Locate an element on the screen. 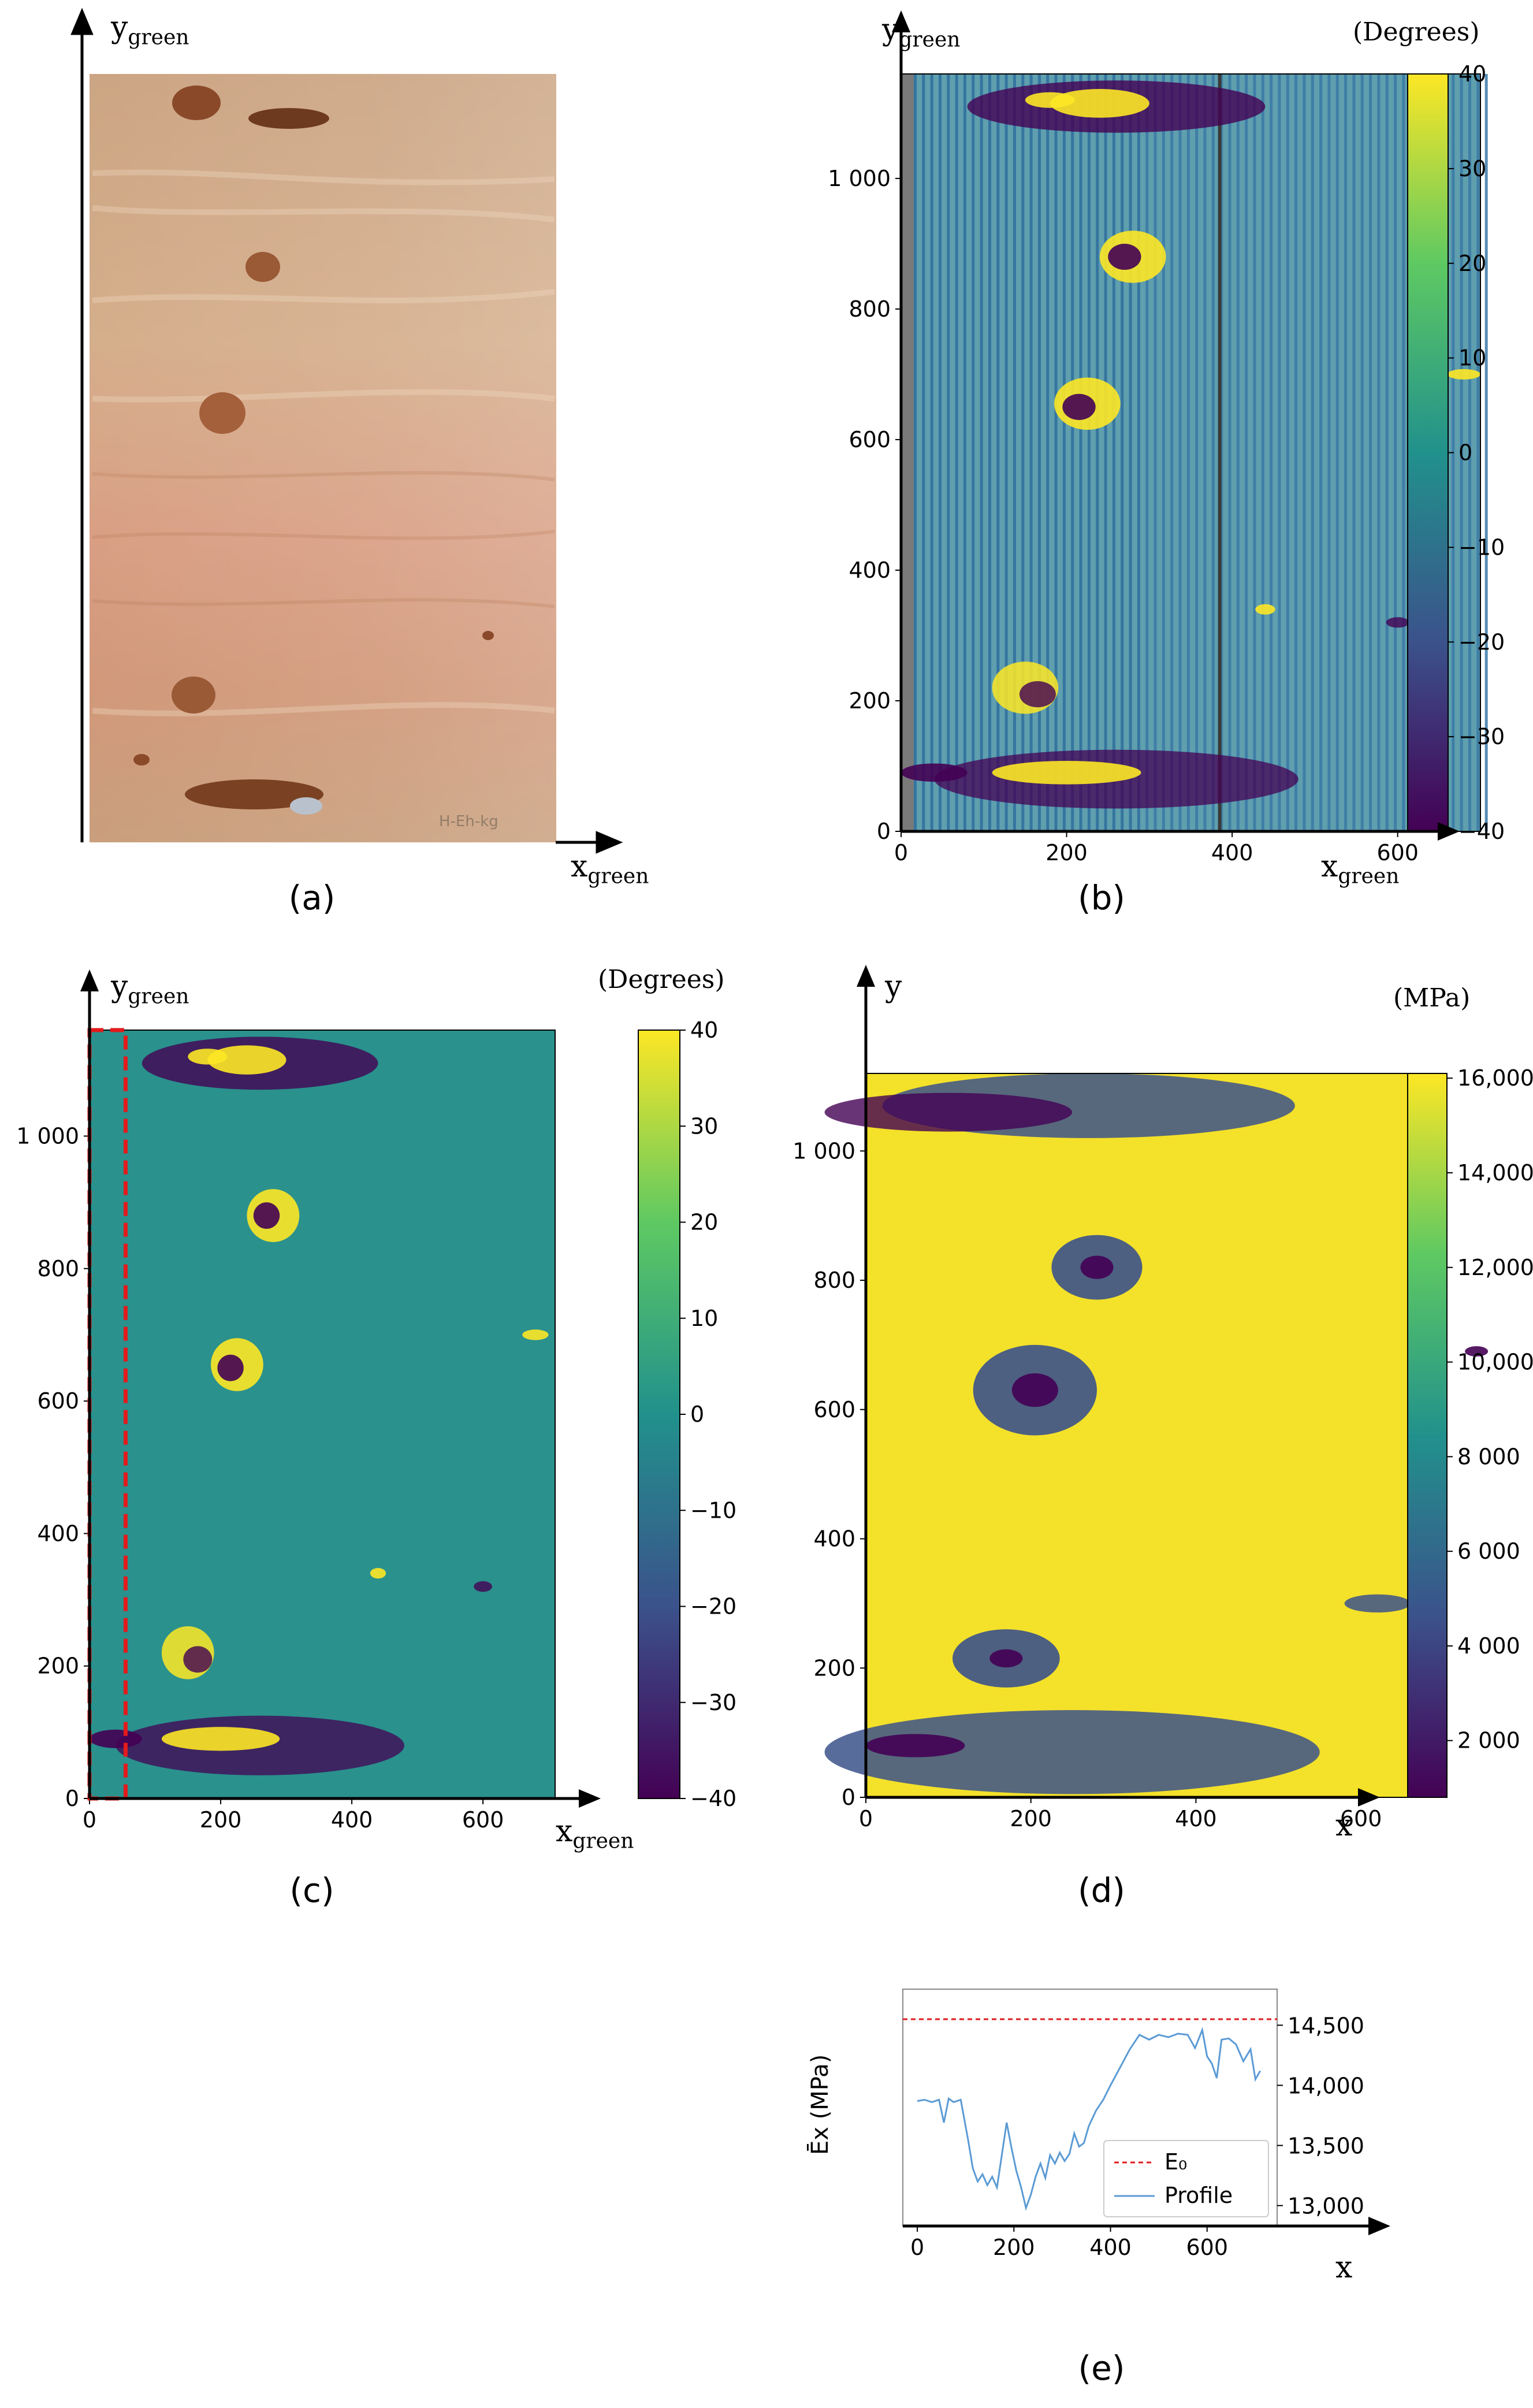 This screenshot has width=1533, height=2408. colorbar-tick-label: 2 000 is located at coordinates (1489, 1741).